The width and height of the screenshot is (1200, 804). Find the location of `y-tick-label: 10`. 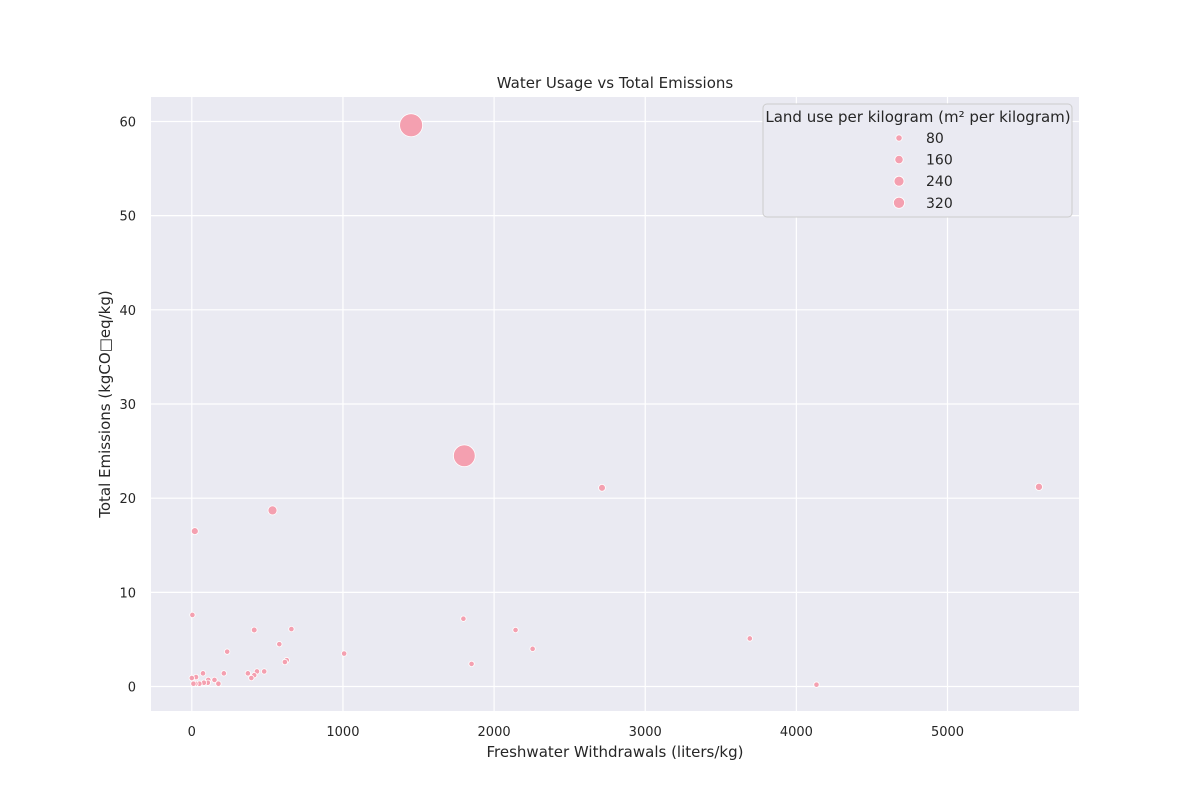

y-tick-label: 10 is located at coordinates (127, 593).